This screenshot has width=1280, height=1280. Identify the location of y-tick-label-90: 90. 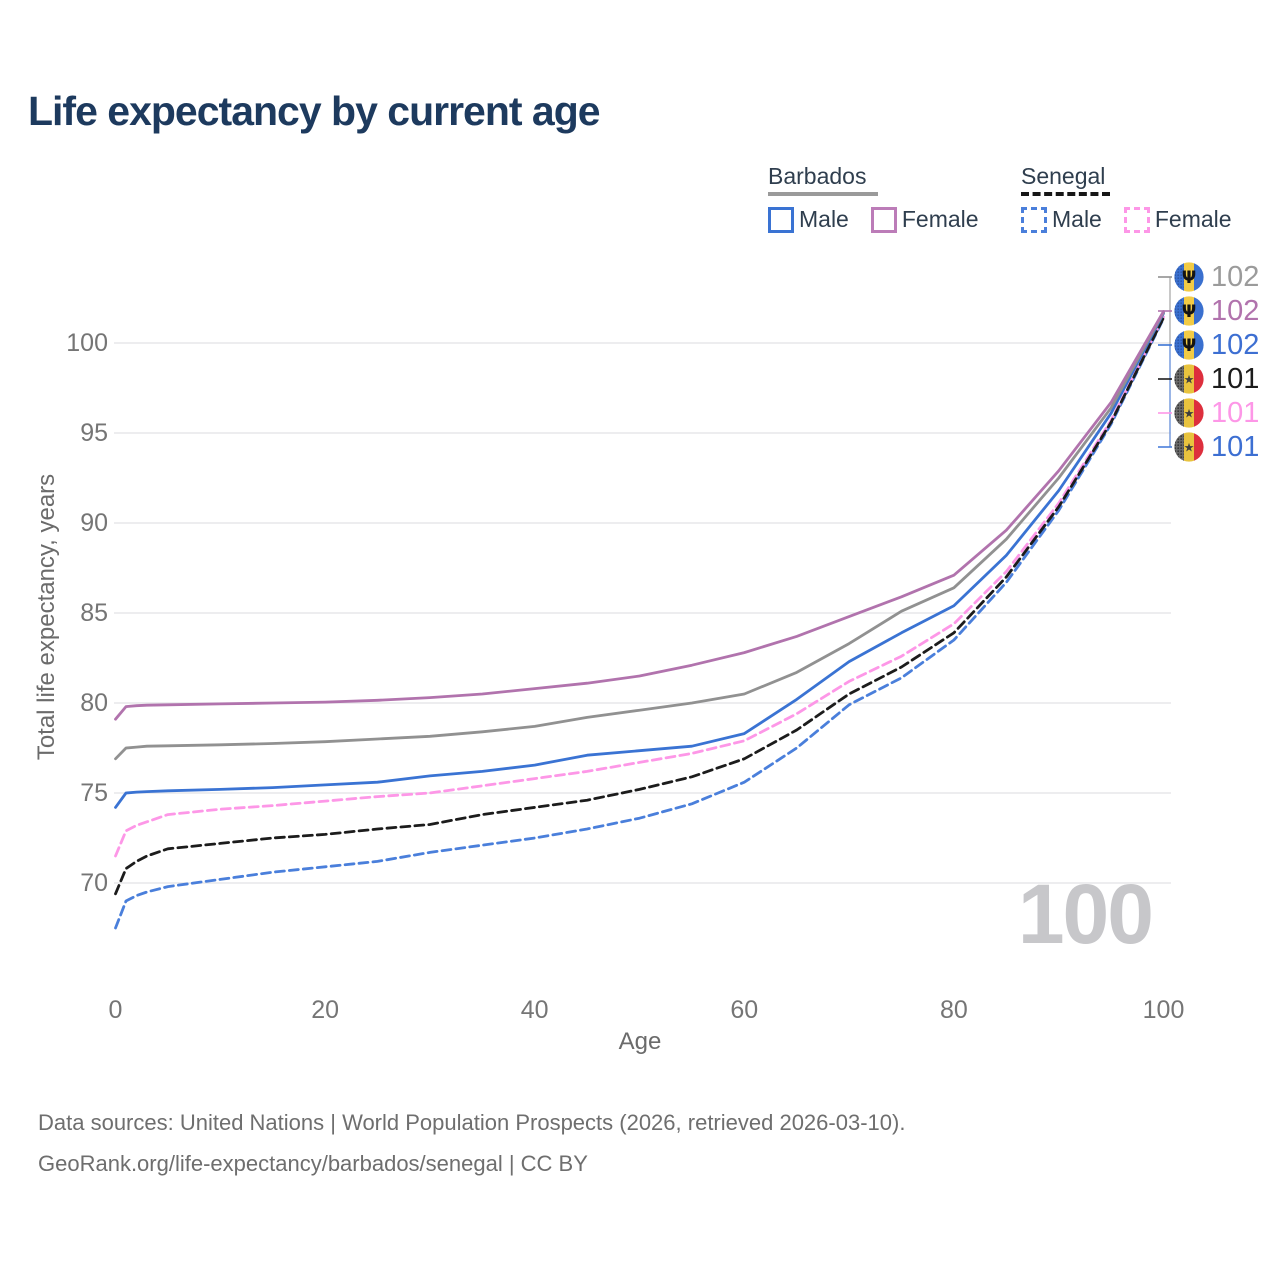
(94, 523).